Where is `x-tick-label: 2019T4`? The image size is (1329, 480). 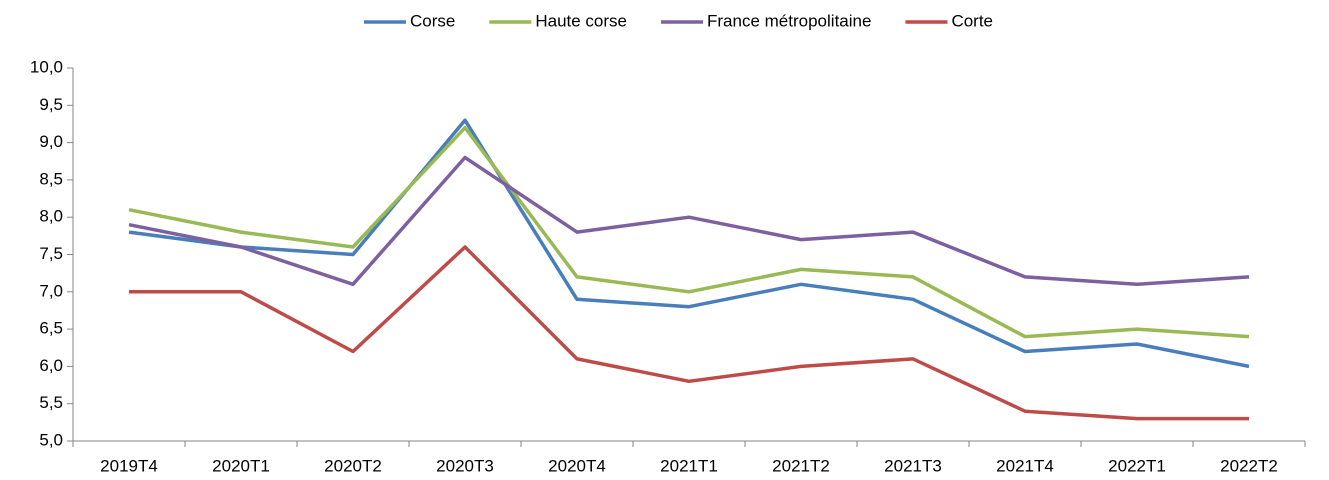 x-tick-label: 2019T4 is located at coordinates (129, 465).